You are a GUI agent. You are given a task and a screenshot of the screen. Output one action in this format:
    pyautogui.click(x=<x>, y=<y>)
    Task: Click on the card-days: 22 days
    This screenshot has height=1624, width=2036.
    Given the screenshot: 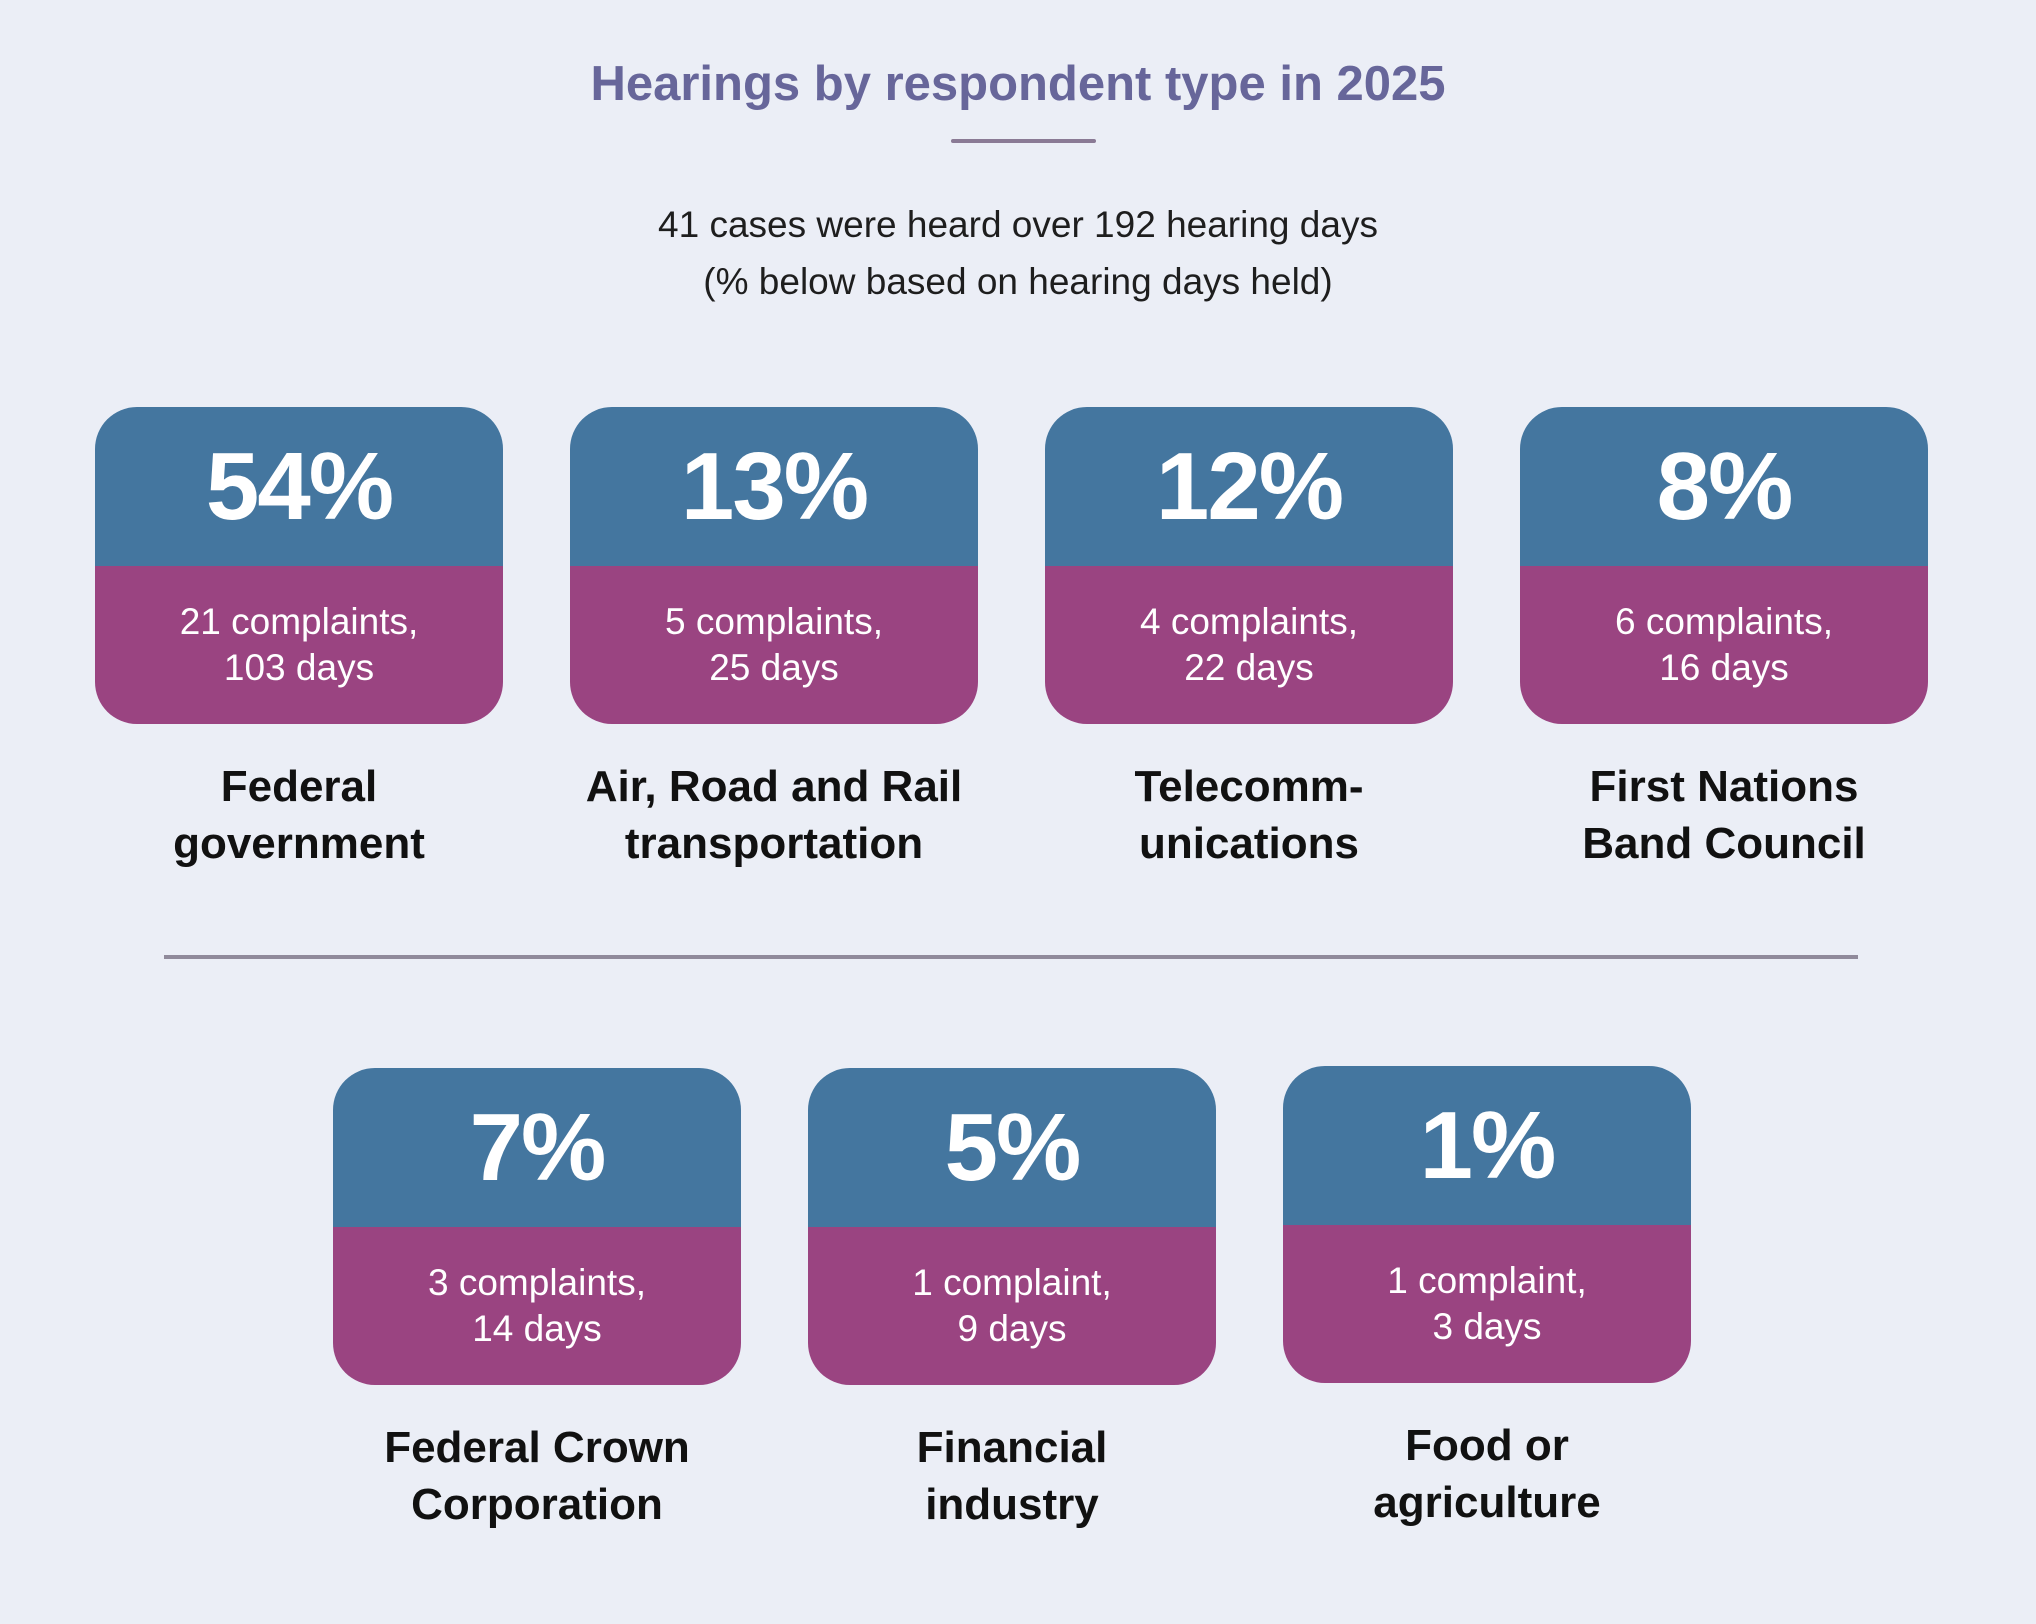 What is the action you would take?
    pyautogui.click(x=1249, y=667)
    